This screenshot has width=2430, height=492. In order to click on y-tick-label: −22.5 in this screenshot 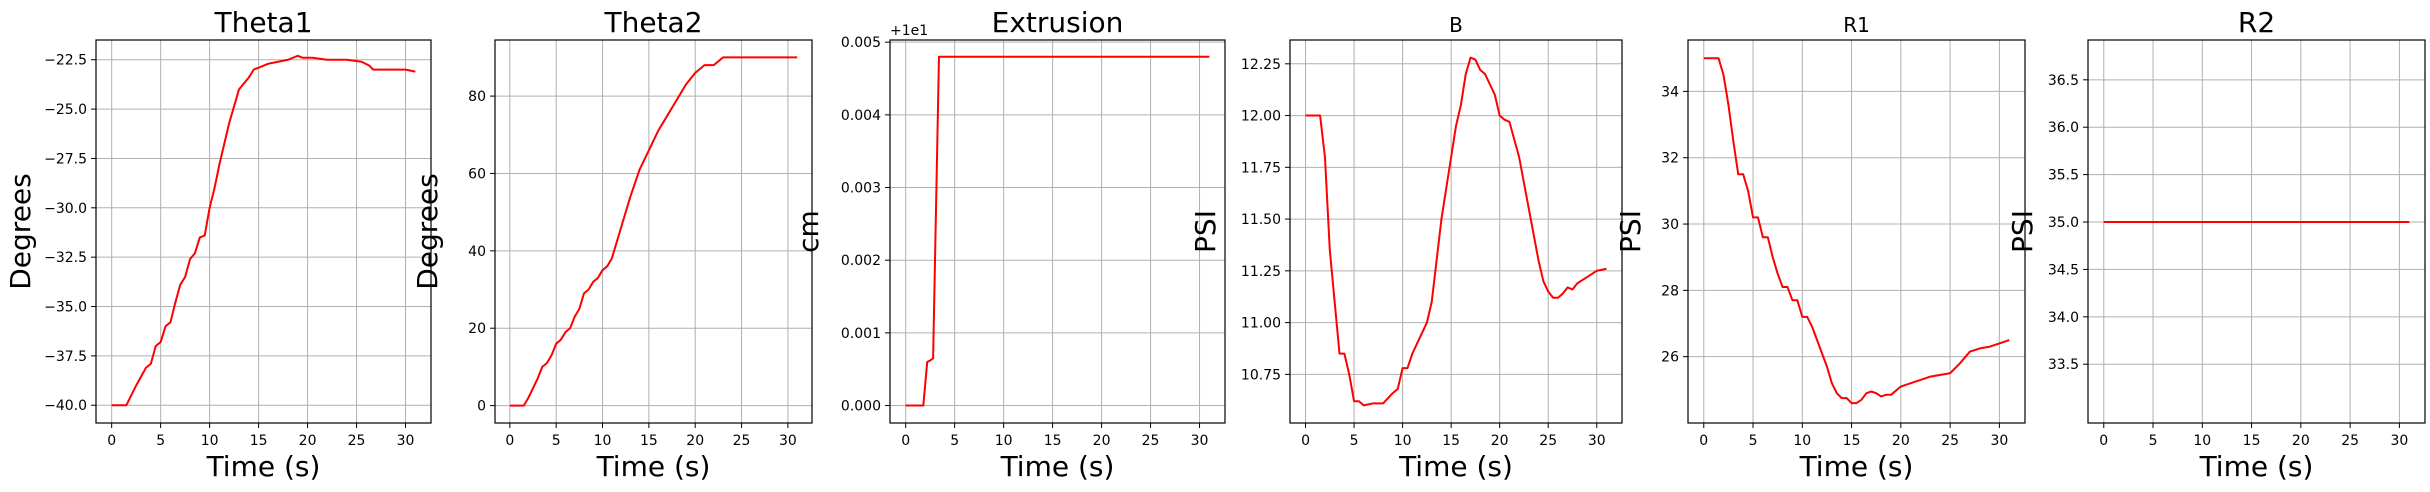, I will do `click(65, 61)`.